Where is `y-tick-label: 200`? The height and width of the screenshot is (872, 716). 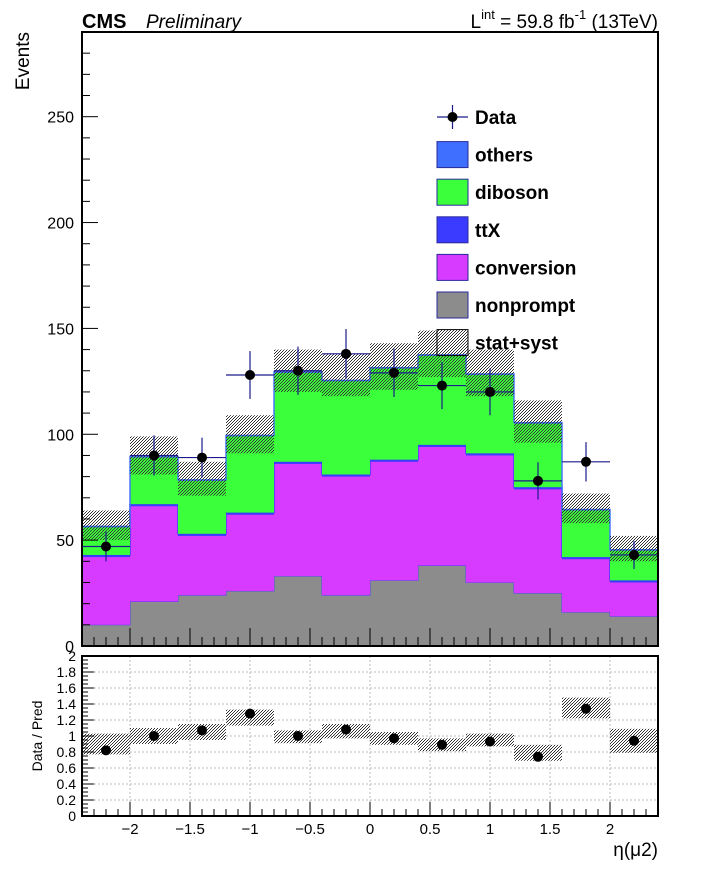 y-tick-label: 200 is located at coordinates (60, 224).